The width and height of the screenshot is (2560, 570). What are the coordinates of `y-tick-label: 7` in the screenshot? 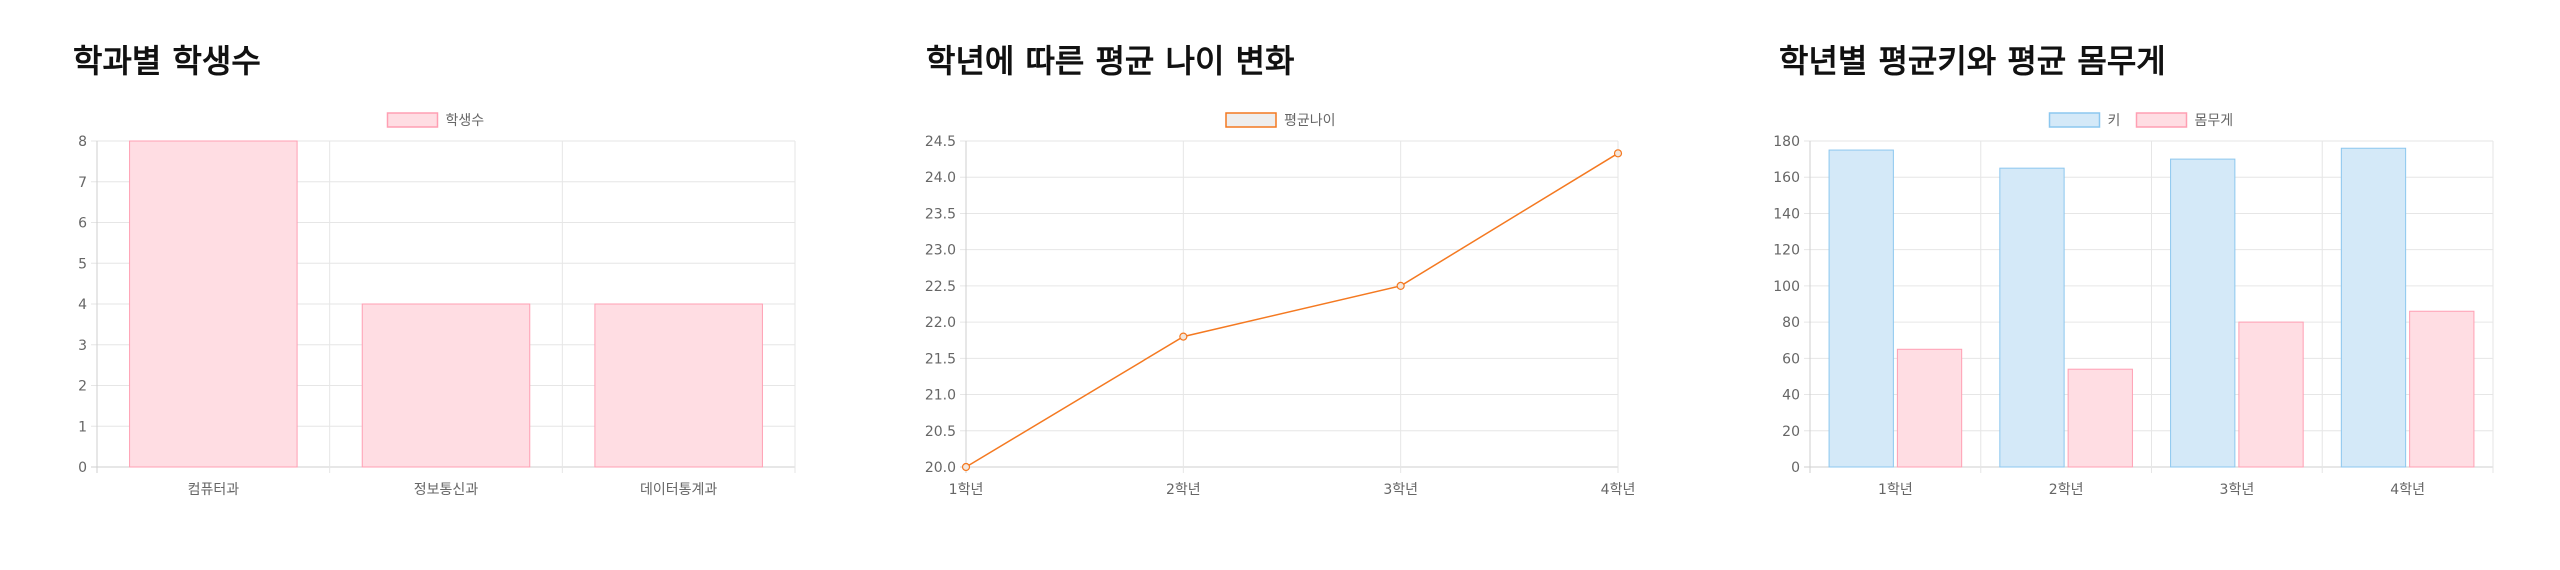 It's located at (82, 183).